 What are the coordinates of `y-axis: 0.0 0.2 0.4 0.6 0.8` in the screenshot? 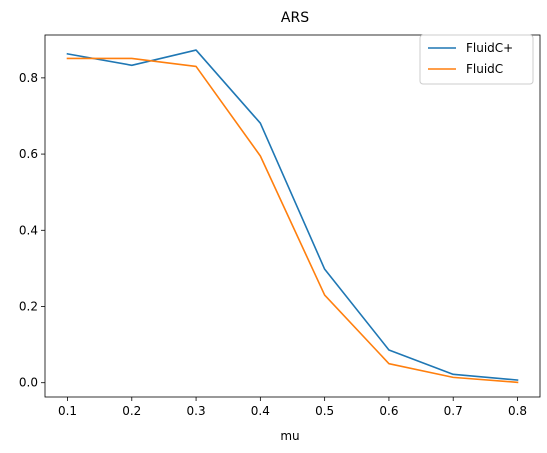 It's located at (32, 230).